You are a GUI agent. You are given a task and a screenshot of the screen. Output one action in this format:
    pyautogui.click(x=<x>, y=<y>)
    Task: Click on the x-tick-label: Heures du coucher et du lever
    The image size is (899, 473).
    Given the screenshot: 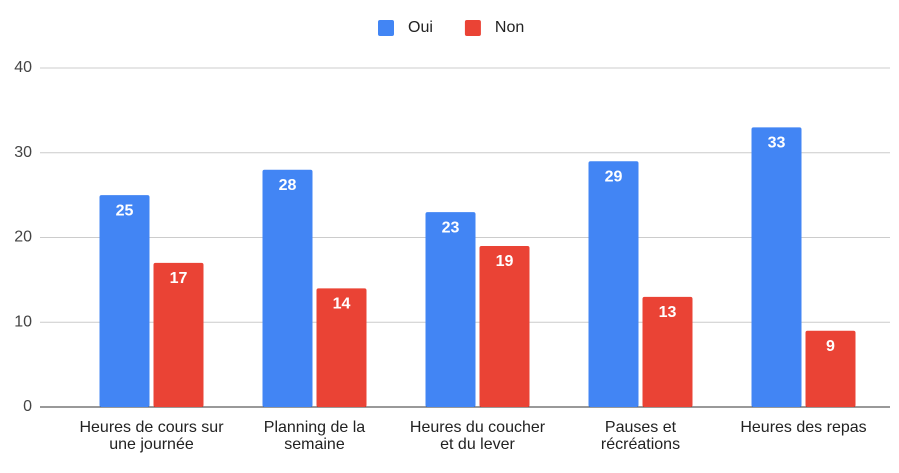 What is the action you would take?
    pyautogui.click(x=477, y=436)
    